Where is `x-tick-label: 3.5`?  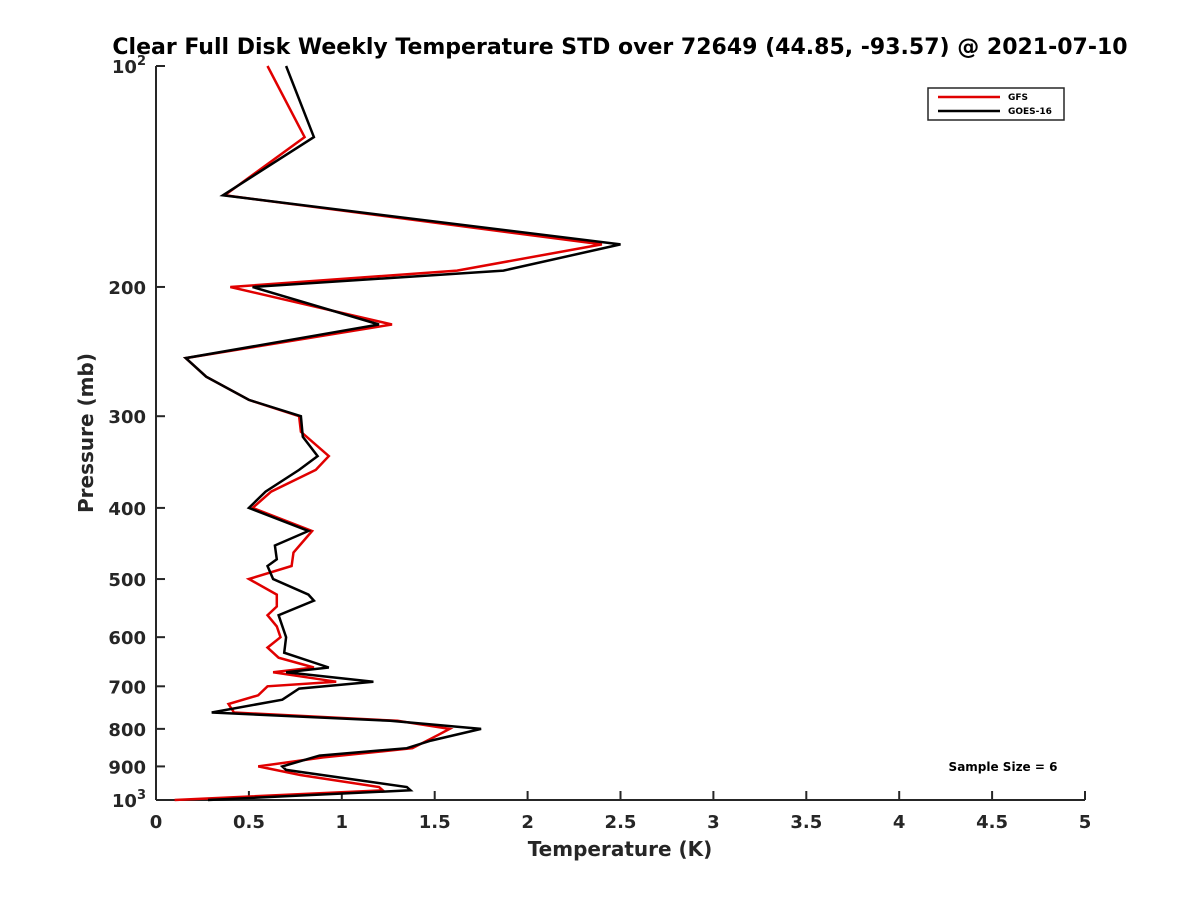 x-tick-label: 3.5 is located at coordinates (806, 822).